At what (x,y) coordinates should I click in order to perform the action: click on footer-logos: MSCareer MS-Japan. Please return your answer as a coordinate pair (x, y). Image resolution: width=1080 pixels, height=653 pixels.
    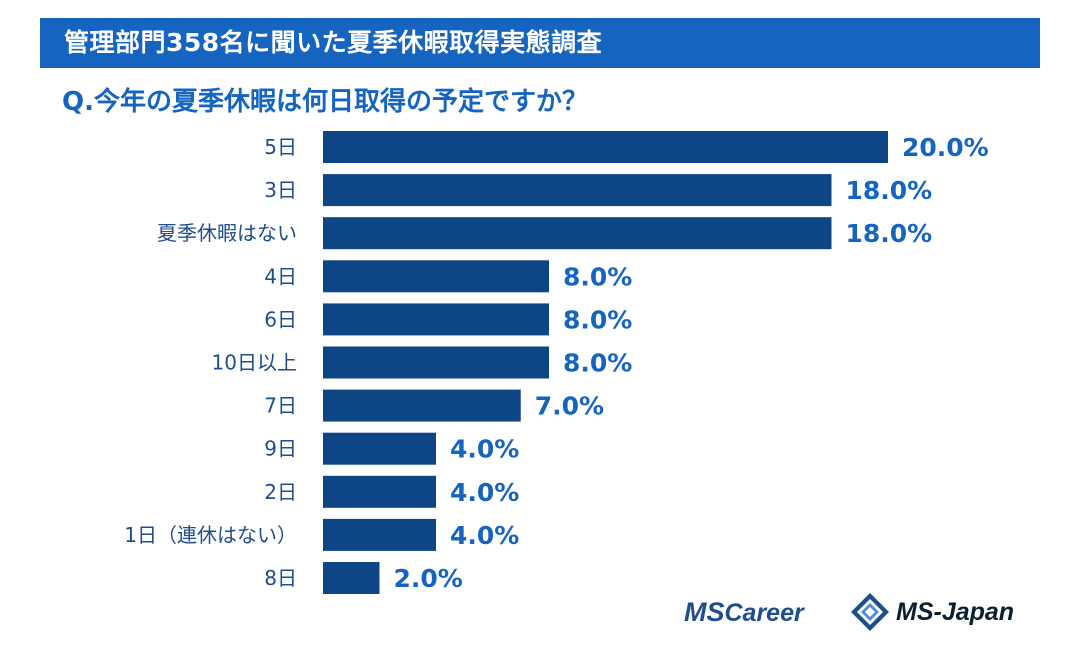
    Looking at the image, I should click on (864, 612).